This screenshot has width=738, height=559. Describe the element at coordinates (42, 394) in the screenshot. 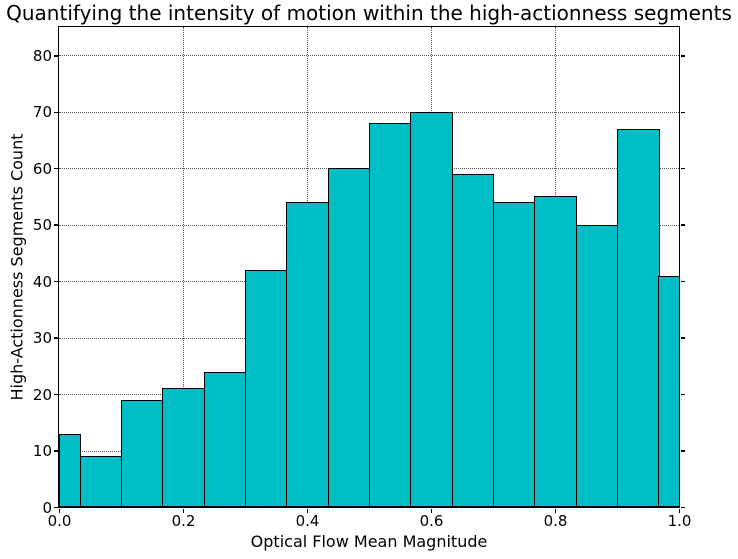

I see `y-tick-label: 20` at that location.